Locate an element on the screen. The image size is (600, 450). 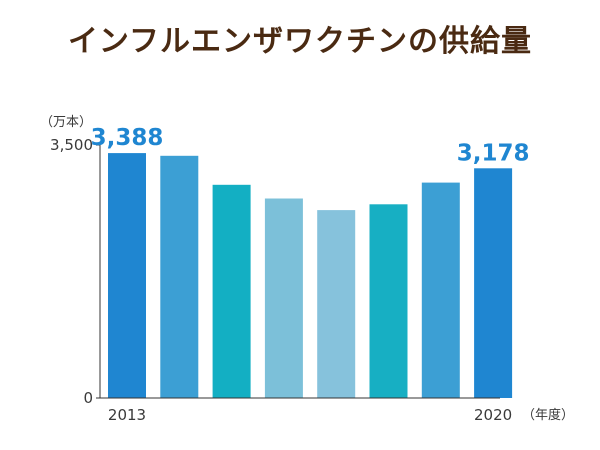
bar-2020 is located at coordinates (493, 283).